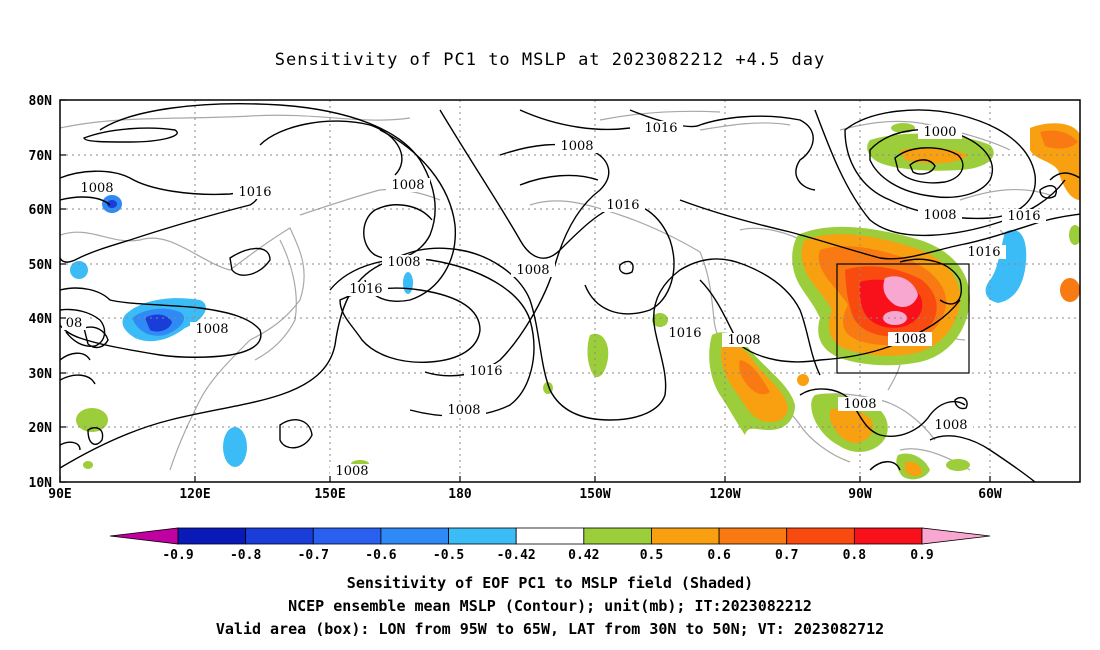 This screenshot has width=1100, height=650. Describe the element at coordinates (460, 494) in the screenshot. I see `lon-label: 180` at that location.